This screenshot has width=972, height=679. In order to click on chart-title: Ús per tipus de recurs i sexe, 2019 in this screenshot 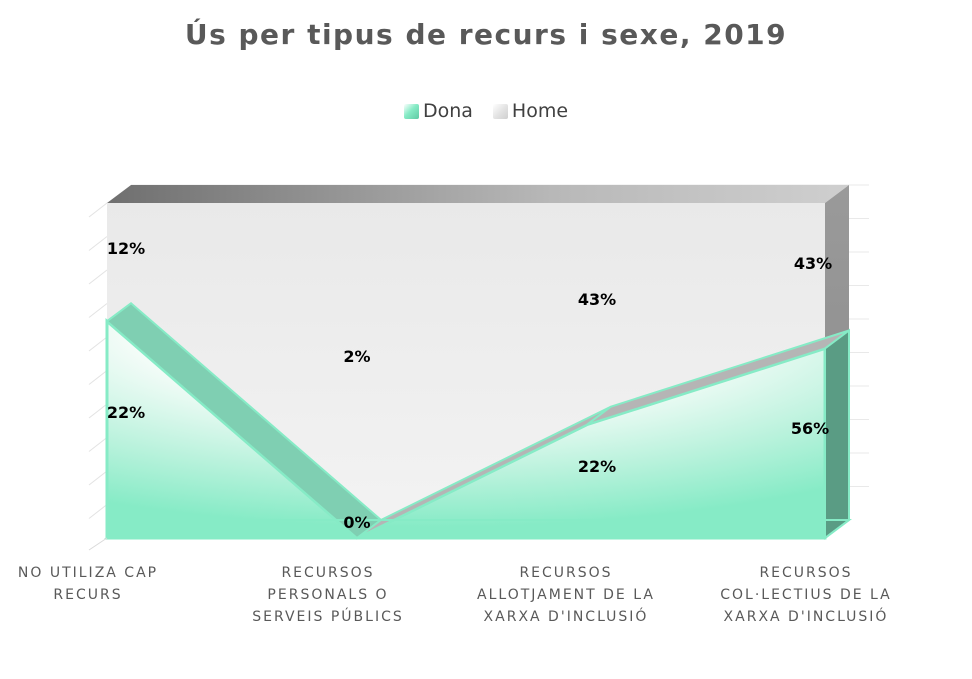, I will do `click(486, 34)`.